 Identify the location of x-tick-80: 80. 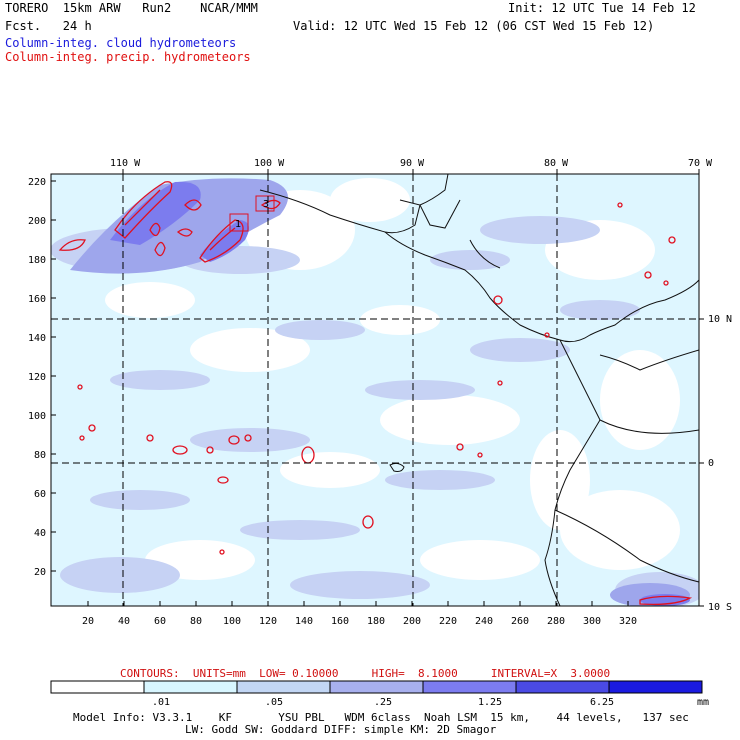
(196, 621).